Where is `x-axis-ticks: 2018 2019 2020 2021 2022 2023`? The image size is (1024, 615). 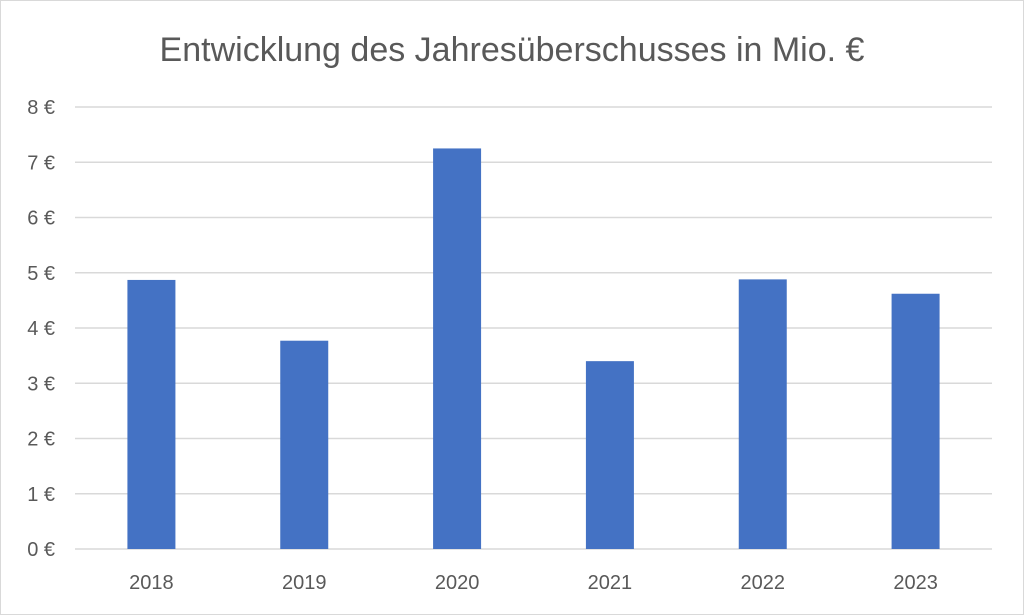
x-axis-ticks: 2018 2019 2020 2021 2022 2023 is located at coordinates (533, 583).